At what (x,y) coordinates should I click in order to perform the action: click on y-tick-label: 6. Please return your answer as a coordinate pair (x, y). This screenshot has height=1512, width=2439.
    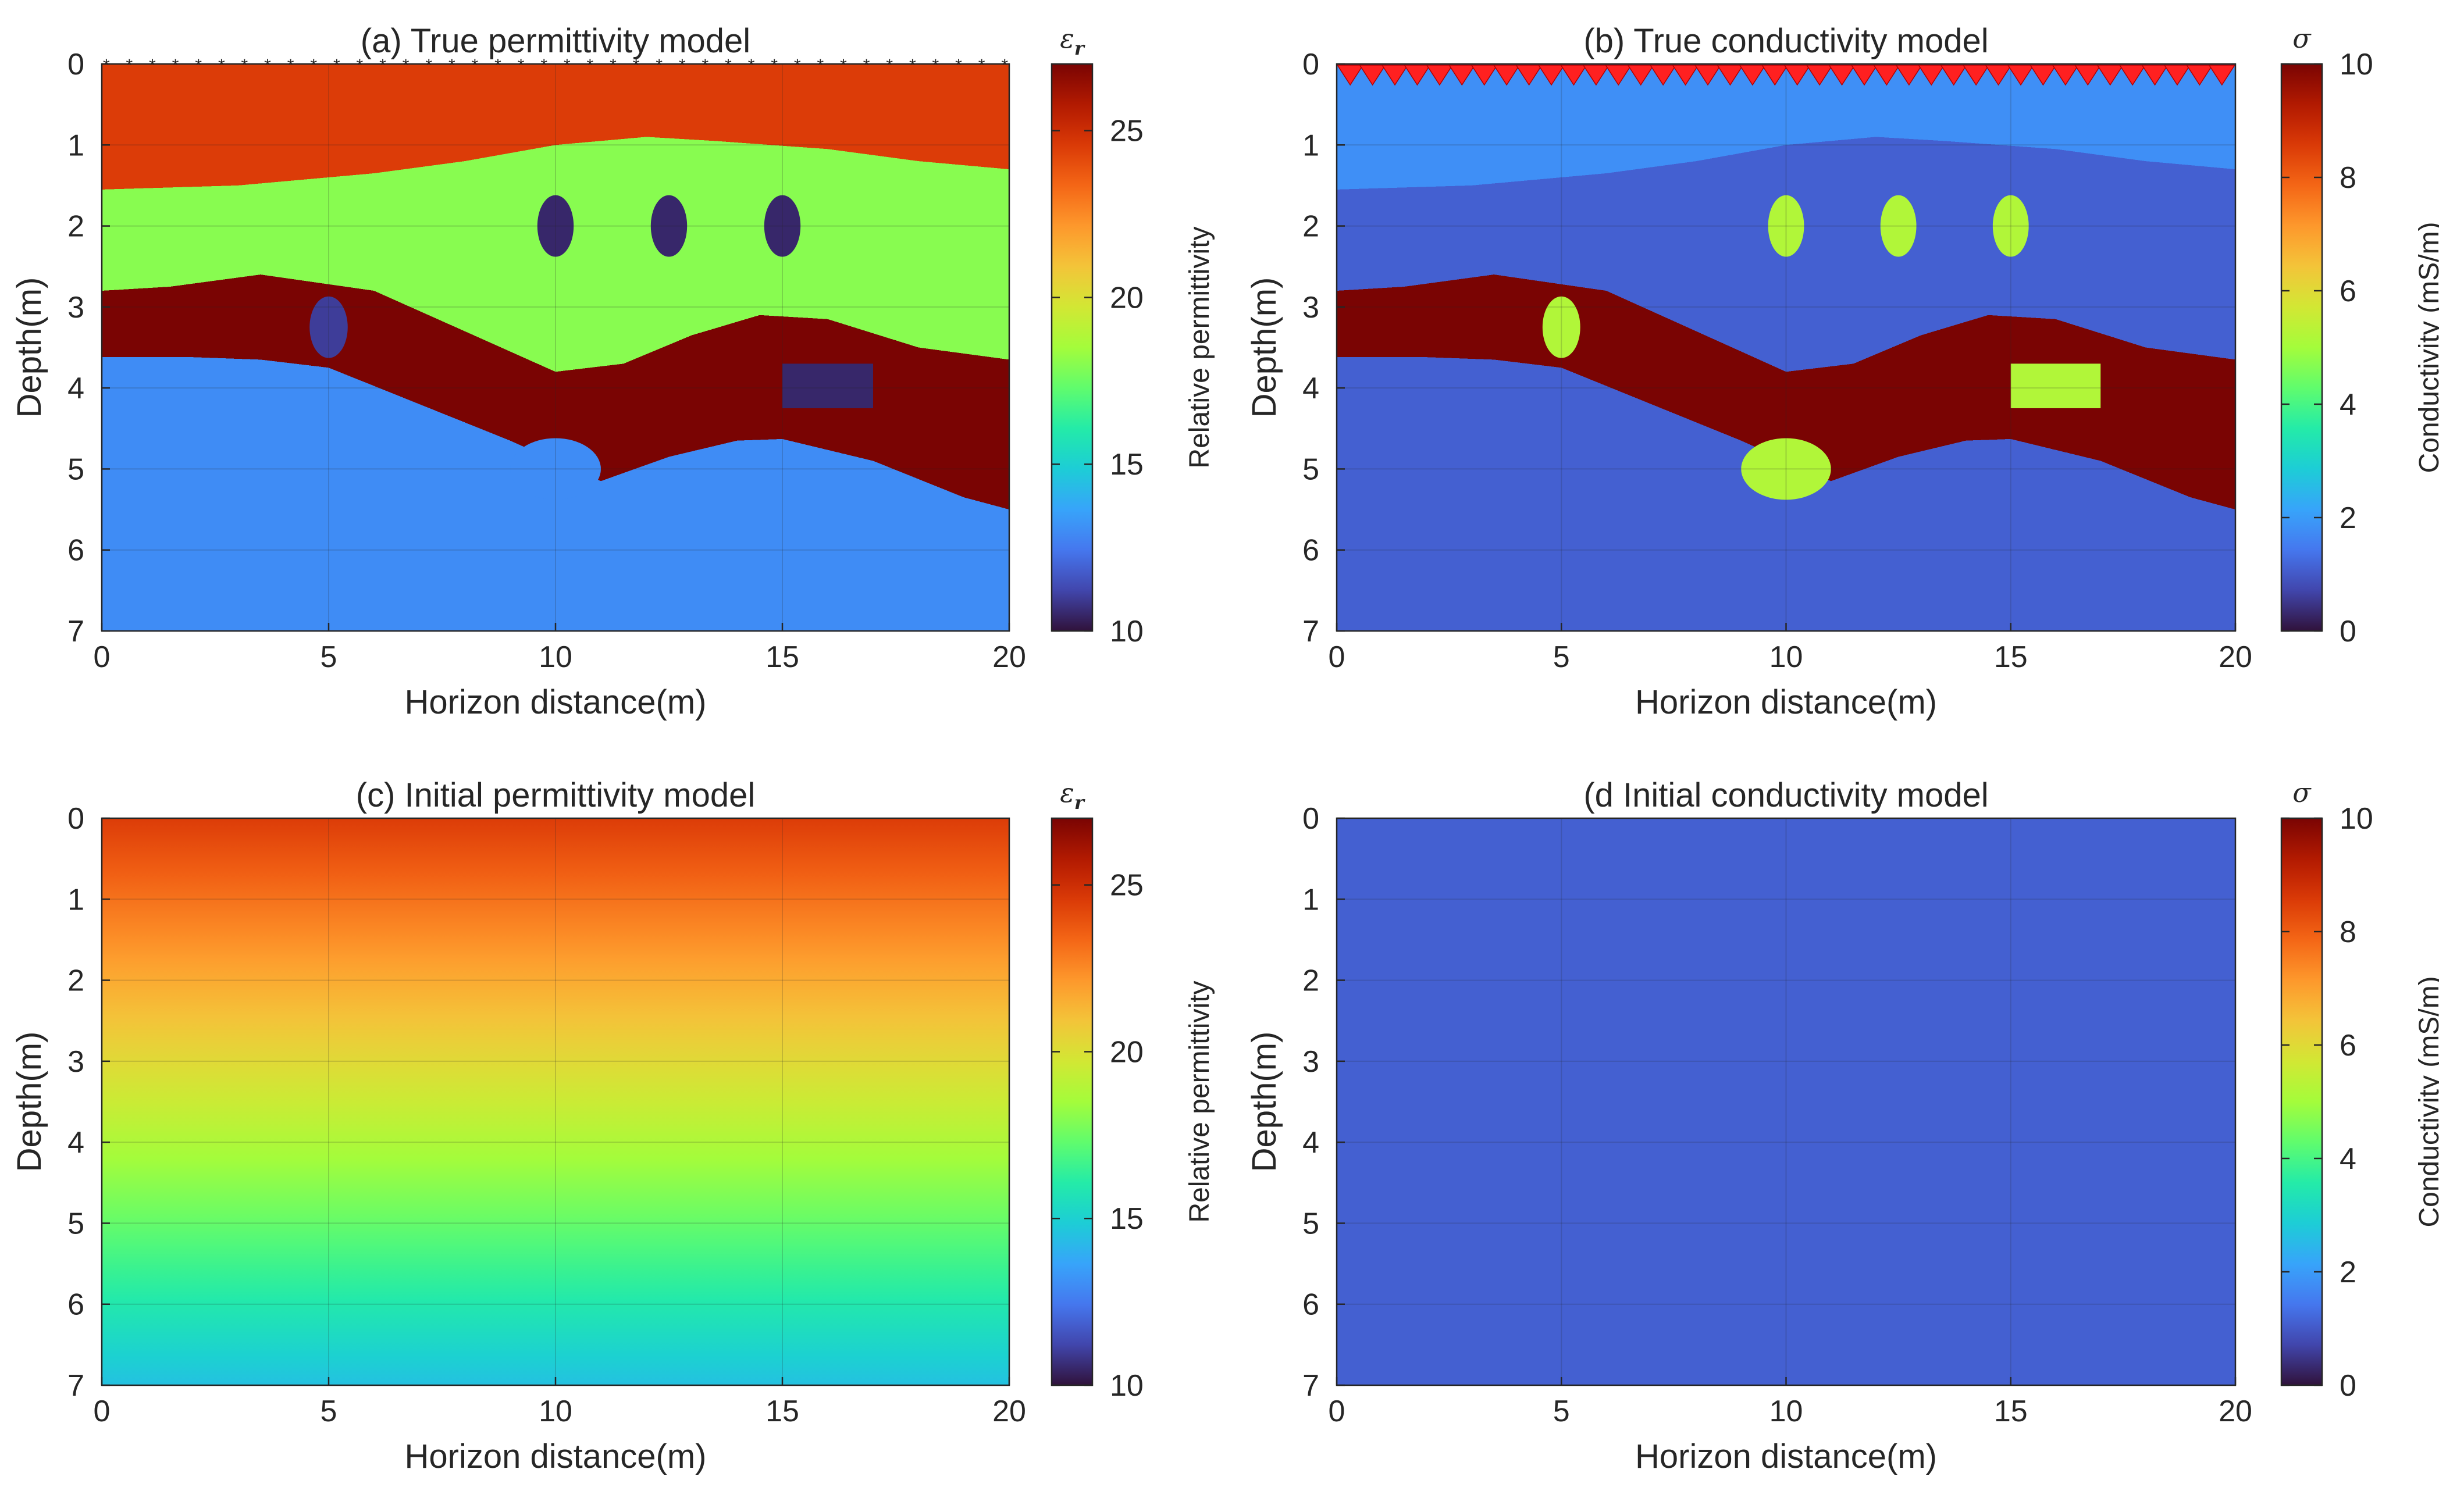
    Looking at the image, I should click on (75, 551).